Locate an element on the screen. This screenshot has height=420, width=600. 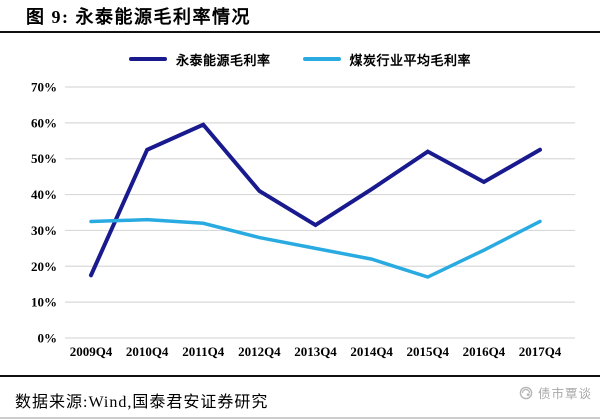
x-tick-label: 2012Q4 is located at coordinates (259, 351).